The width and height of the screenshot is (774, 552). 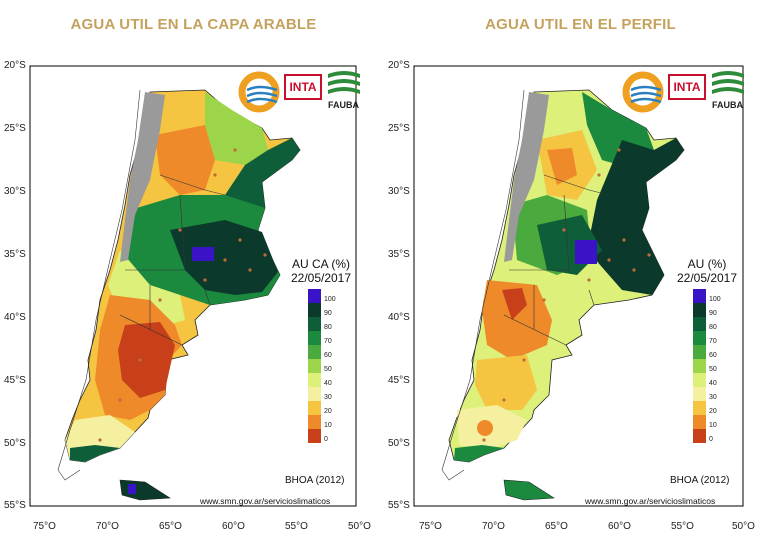 What do you see at coordinates (580, 24) in the screenshot?
I see `map-title: AGUA UTIL EN EL PERFIL` at bounding box center [580, 24].